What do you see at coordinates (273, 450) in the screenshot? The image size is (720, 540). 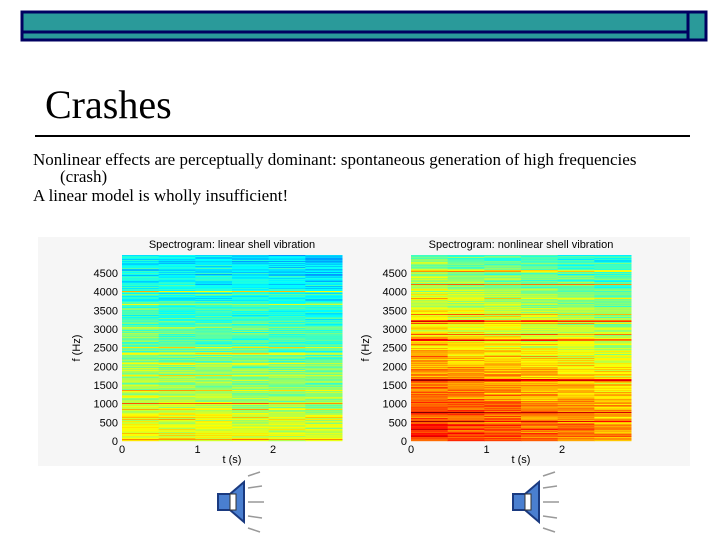 I see `x-tick-label: 2` at bounding box center [273, 450].